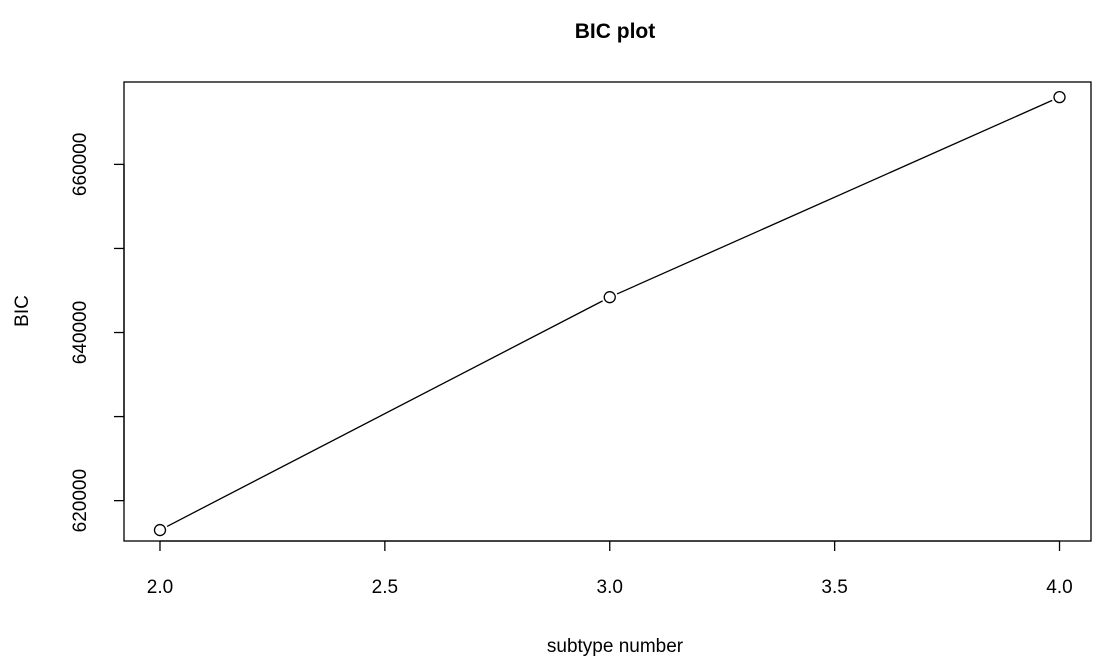 Image resolution: width=1104 pixels, height=657 pixels. Describe the element at coordinates (615, 646) in the screenshot. I see `x-axis-label: subtype number` at that location.